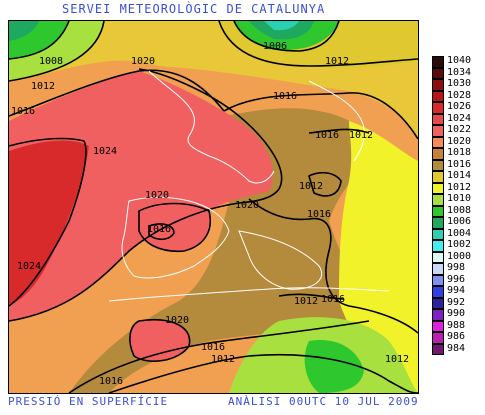 The image size is (485, 415). Describe the element at coordinates (457, 326) in the screenshot. I see `legend-row: 988` at that location.